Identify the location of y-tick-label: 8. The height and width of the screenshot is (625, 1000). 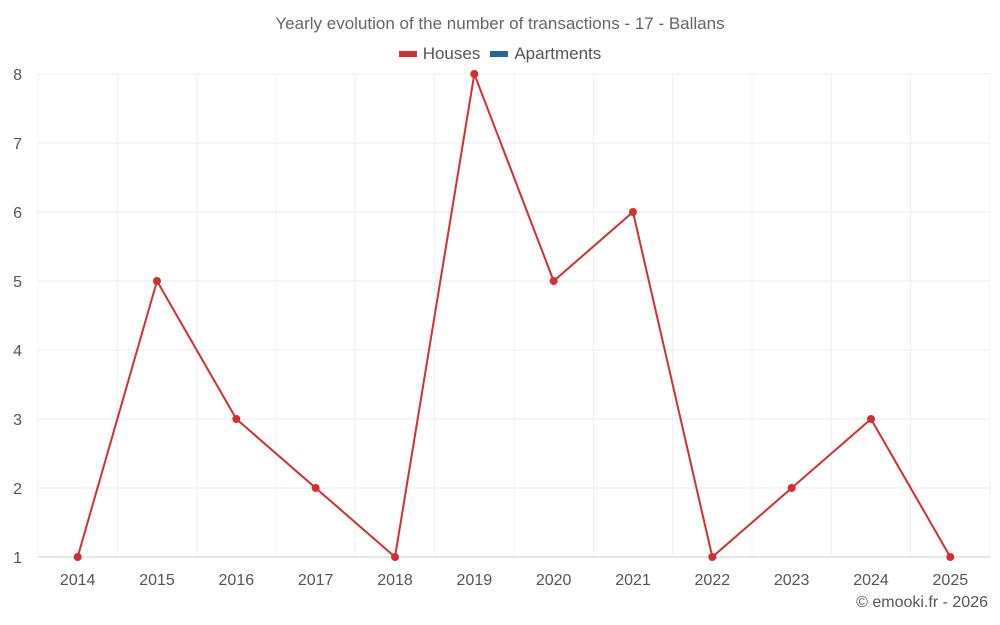
(17, 75).